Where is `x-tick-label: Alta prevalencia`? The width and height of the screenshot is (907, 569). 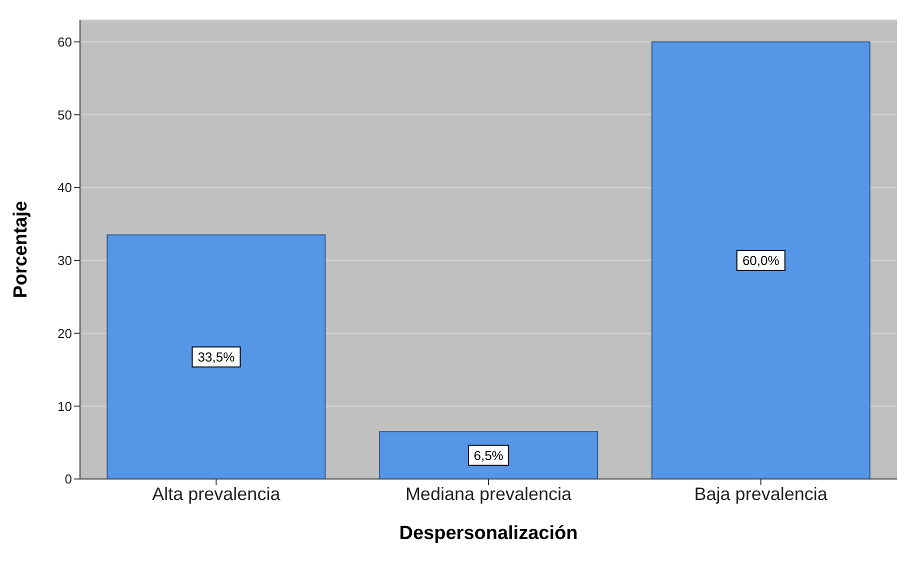
x-tick-label: Alta prevalencia is located at coordinates (217, 494).